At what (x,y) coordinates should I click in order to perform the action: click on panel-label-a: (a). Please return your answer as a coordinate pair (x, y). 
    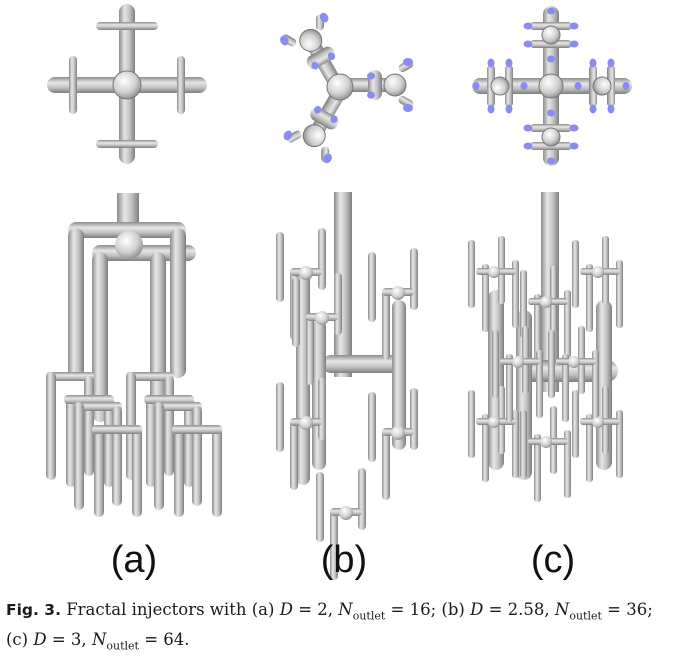
    Looking at the image, I should click on (134, 560).